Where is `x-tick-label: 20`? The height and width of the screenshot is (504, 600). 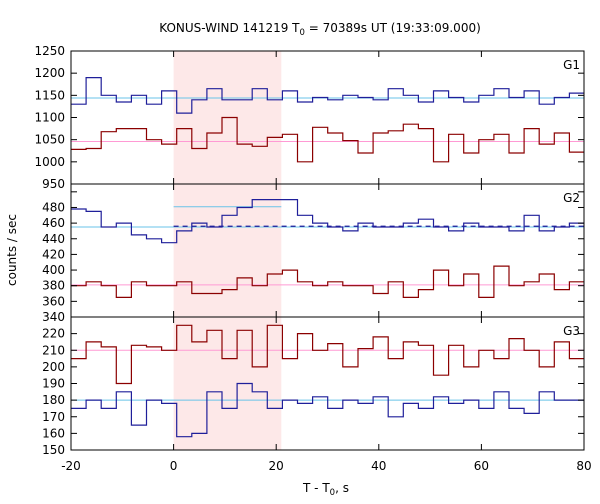 x-tick-label: 20 is located at coordinates (276, 466).